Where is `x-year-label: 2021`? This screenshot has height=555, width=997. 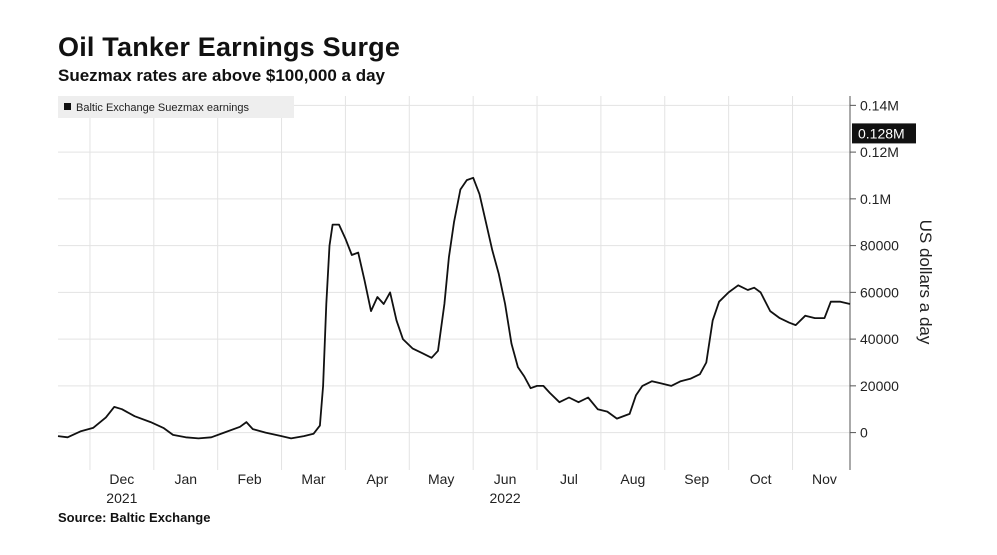 x-year-label: 2021 is located at coordinates (121, 498).